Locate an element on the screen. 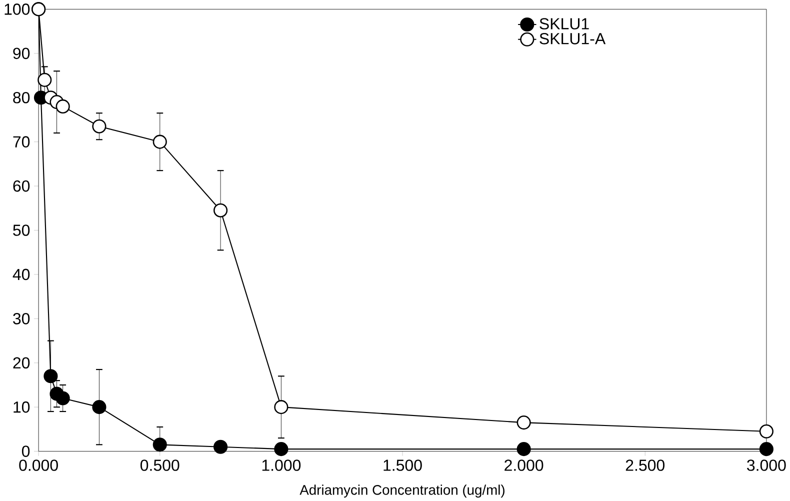  y-tick-label: 100 is located at coordinates (17, 9).